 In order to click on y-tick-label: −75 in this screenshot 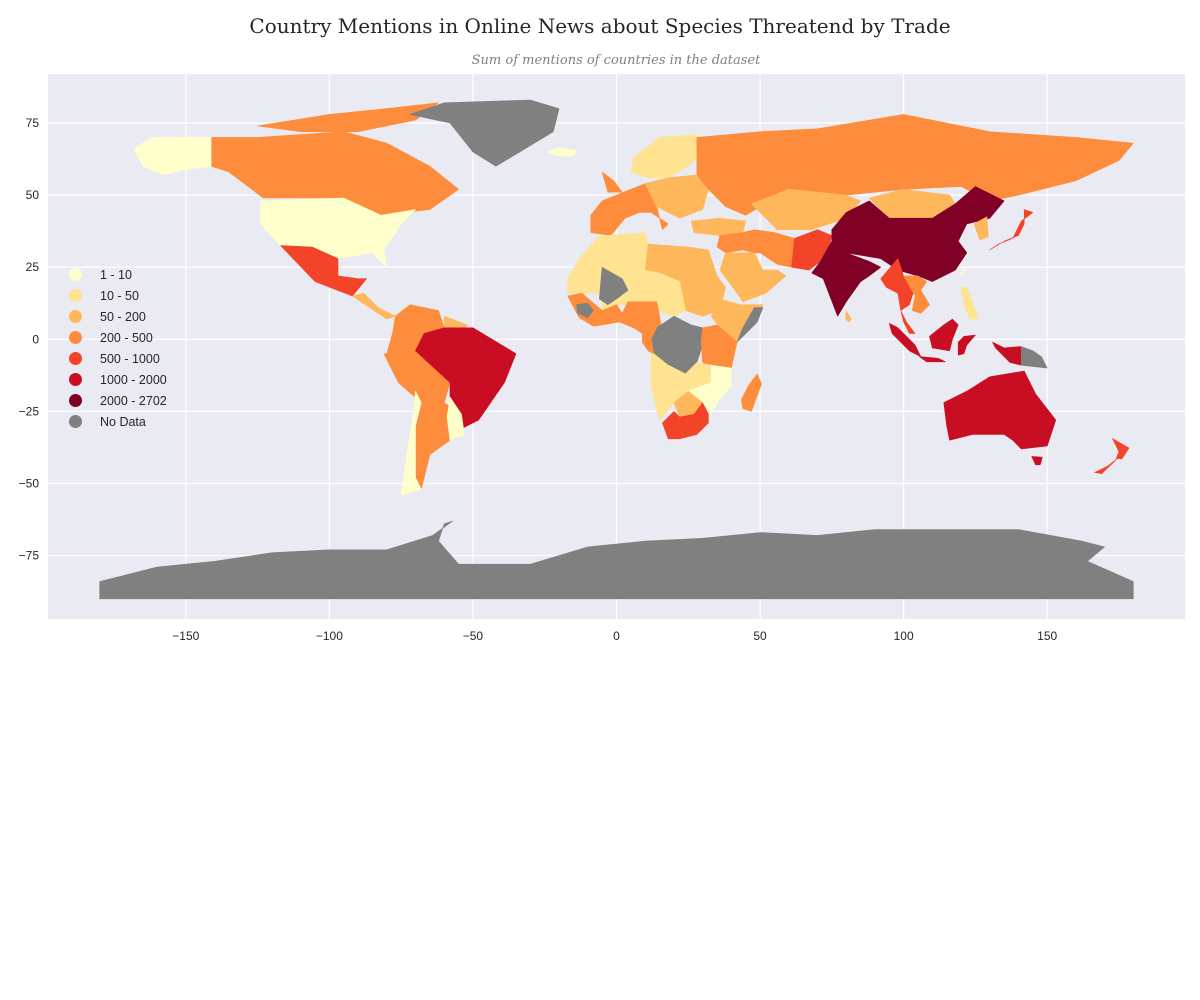, I will do `click(29, 556)`.